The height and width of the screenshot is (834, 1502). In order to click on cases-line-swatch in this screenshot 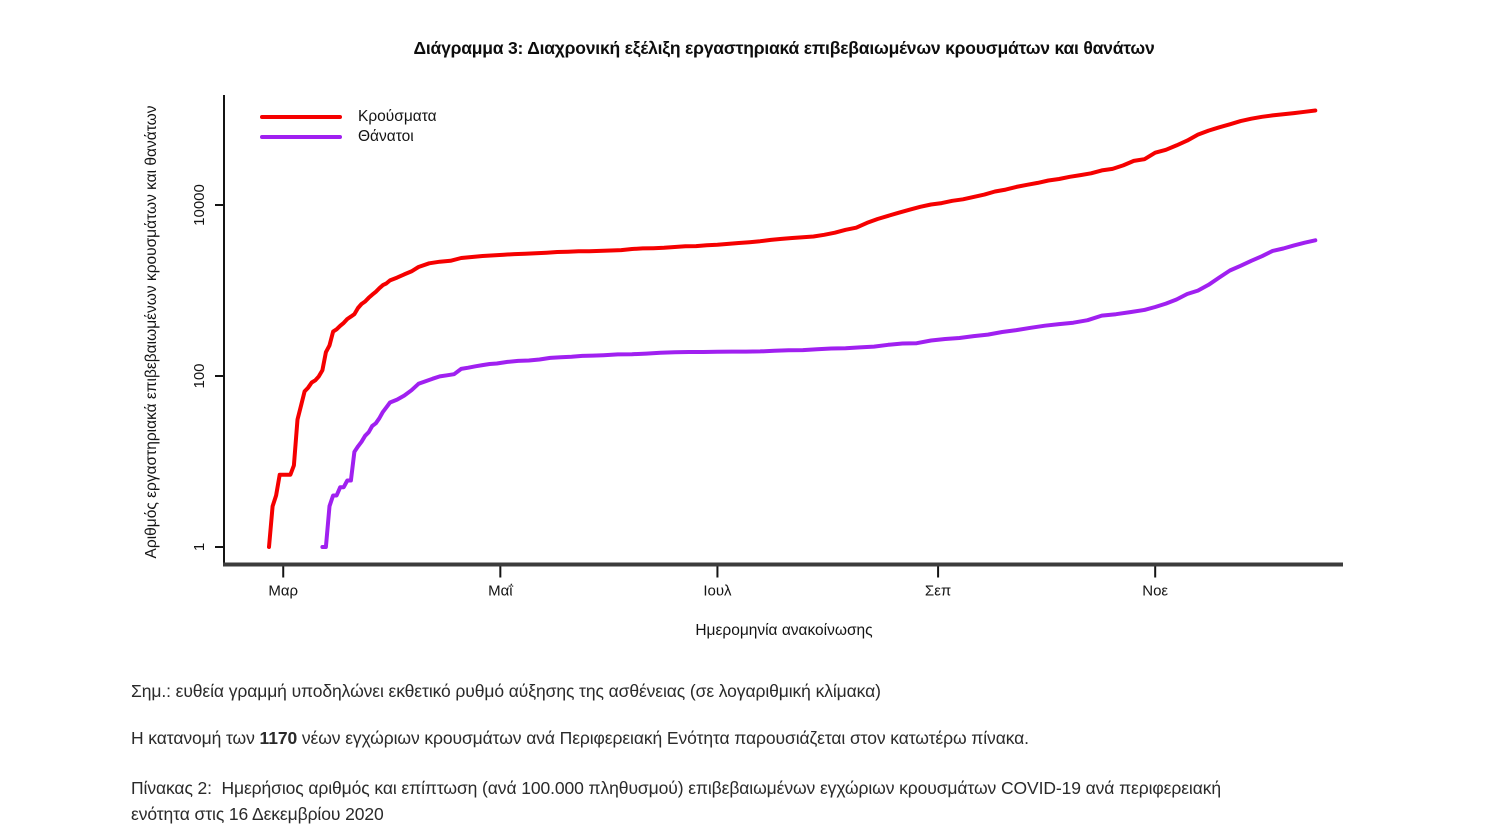, I will do `click(301, 117)`.